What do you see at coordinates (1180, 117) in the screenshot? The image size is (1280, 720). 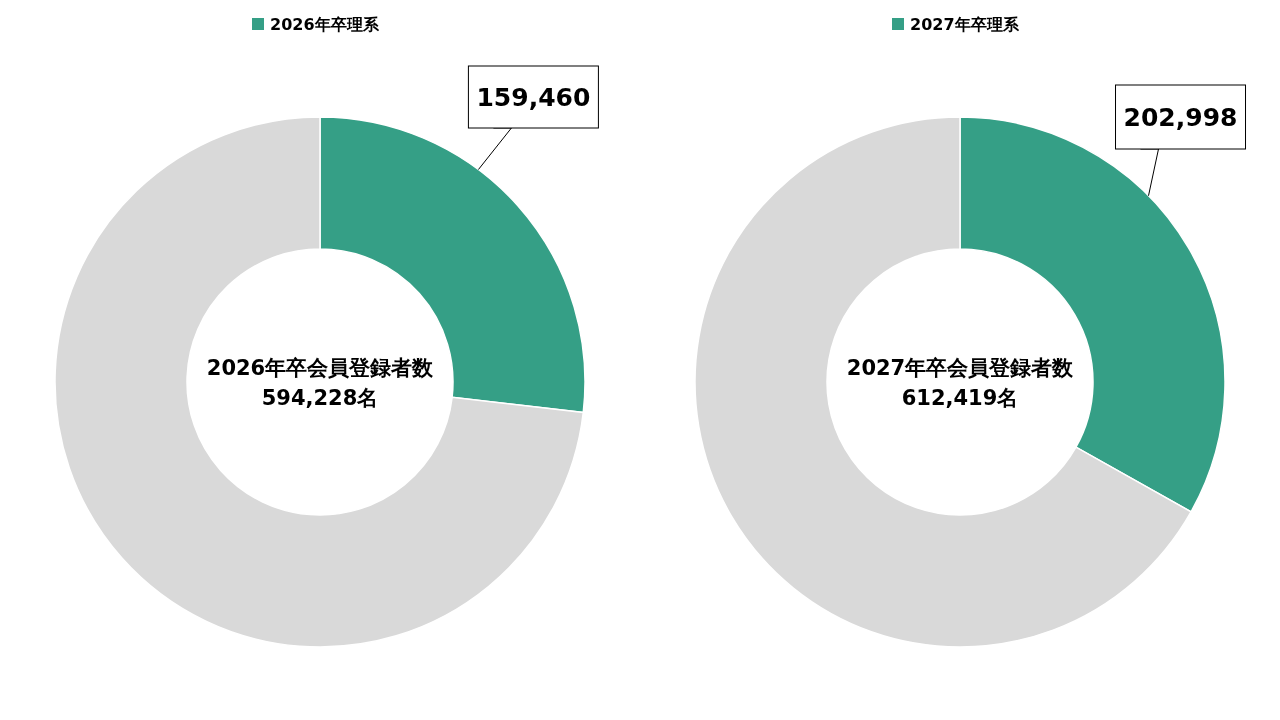 I see `data-label: 202,998` at bounding box center [1180, 117].